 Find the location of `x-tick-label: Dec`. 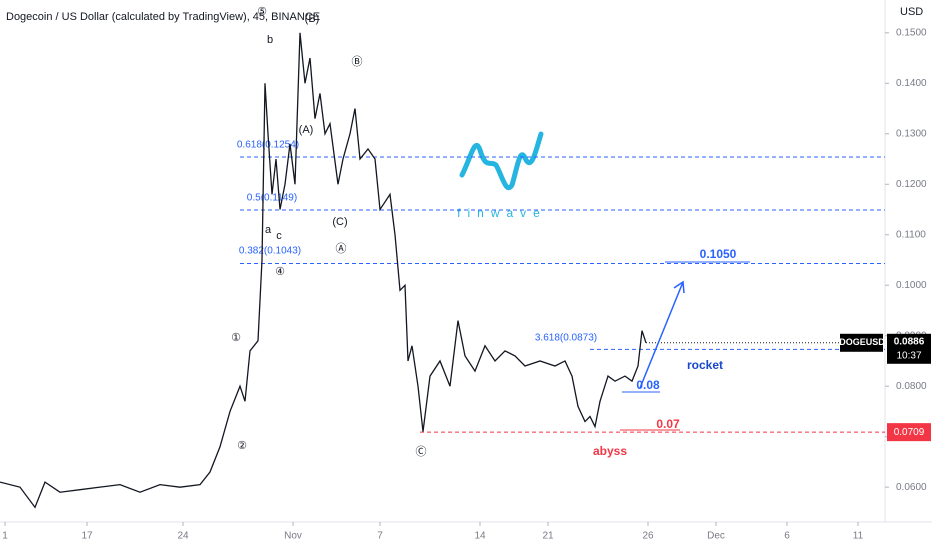

x-tick-label: Dec is located at coordinates (716, 536).